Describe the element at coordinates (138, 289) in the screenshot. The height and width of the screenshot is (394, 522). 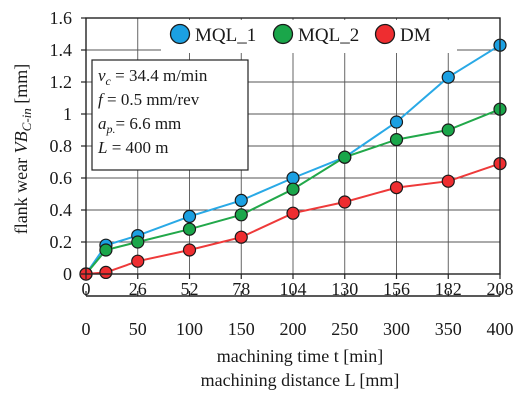
I see `x-tick-label: 26` at that location.